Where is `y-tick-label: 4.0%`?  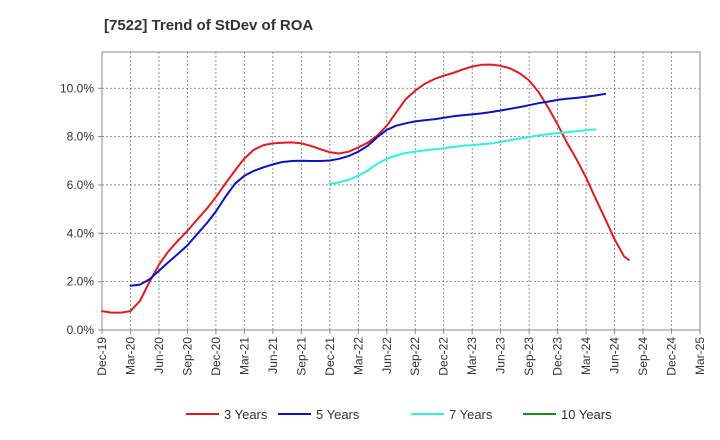
y-tick-label: 4.0% is located at coordinates (81, 233).